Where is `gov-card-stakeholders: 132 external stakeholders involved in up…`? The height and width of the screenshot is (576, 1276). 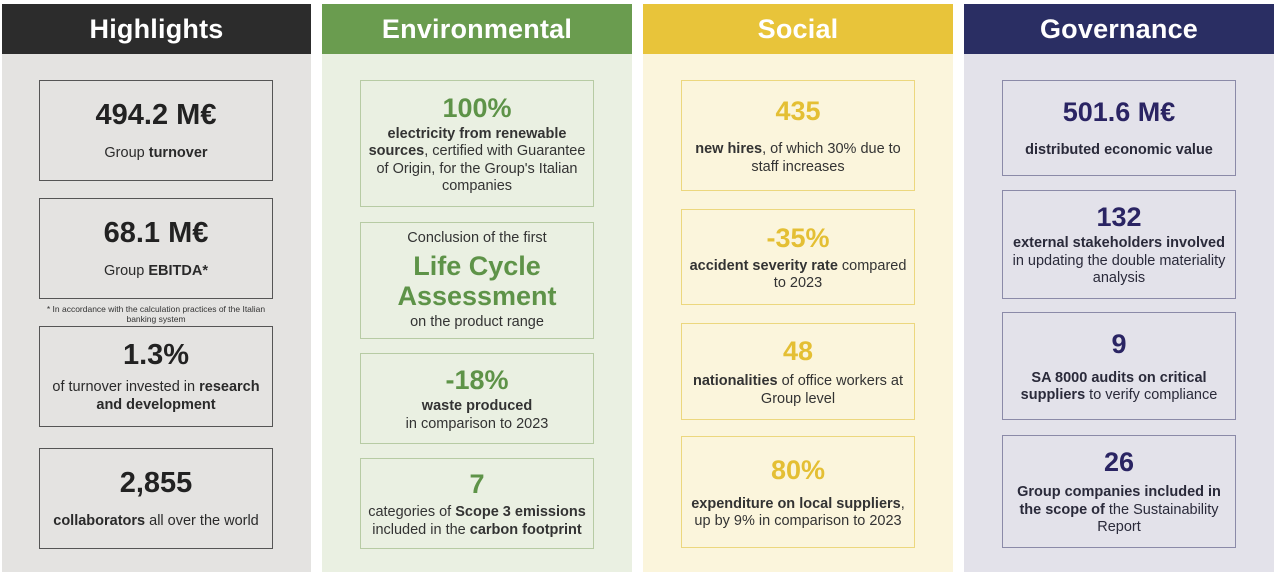 gov-card-stakeholders: 132 external stakeholders involved in up… is located at coordinates (1119, 244).